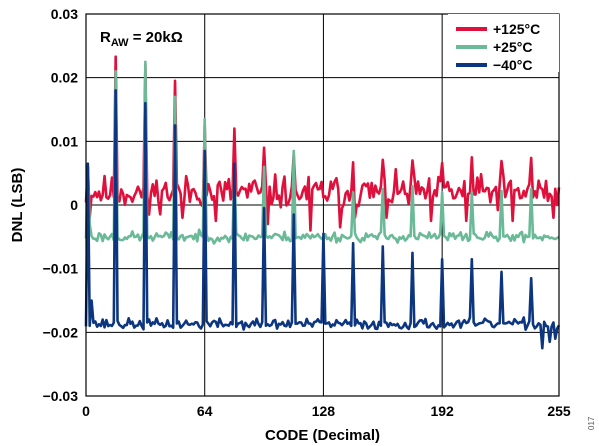  I want to click on x-tick-labels: 0 64 128 192 255, so click(326, 411).